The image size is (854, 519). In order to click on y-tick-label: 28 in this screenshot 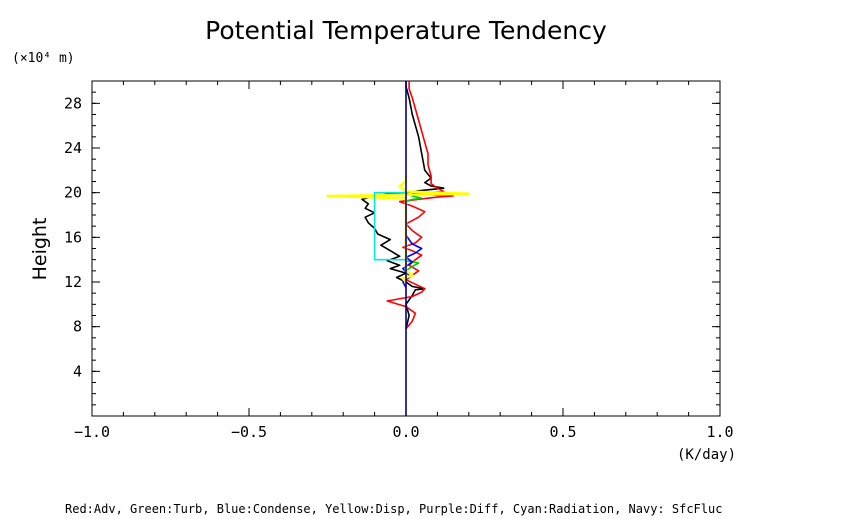, I will do `click(73, 103)`.